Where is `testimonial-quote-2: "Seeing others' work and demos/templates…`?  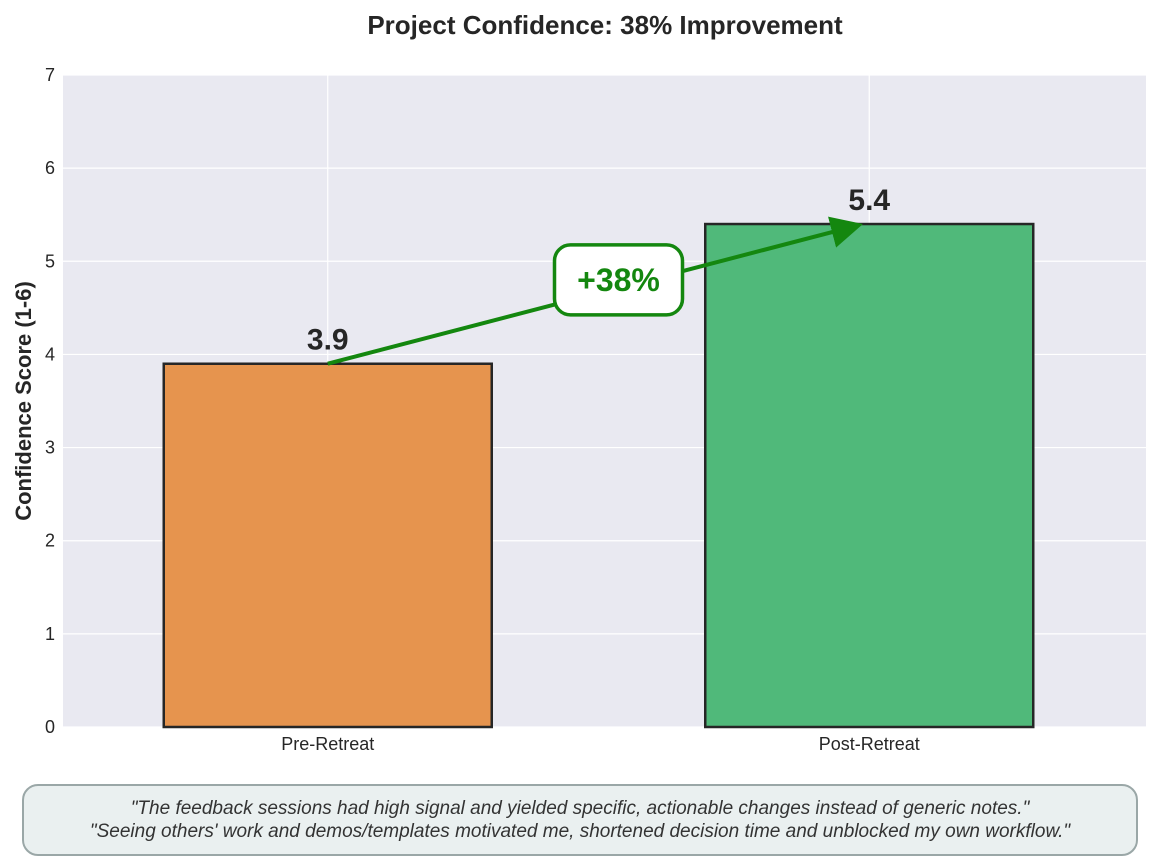 testimonial-quote-2: "Seeing others' work and demos/templates… is located at coordinates (580, 831).